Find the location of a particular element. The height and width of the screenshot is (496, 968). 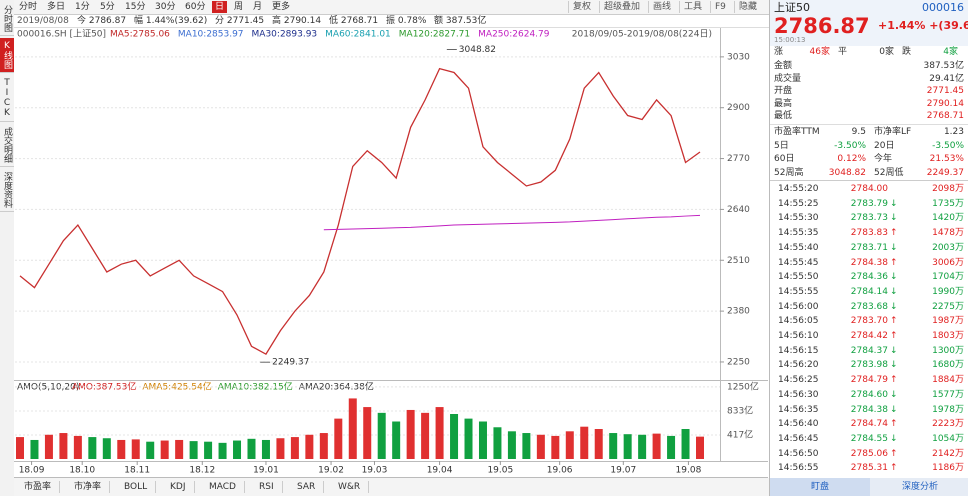

tick-volume: 1186万 is located at coordinates (948, 468).